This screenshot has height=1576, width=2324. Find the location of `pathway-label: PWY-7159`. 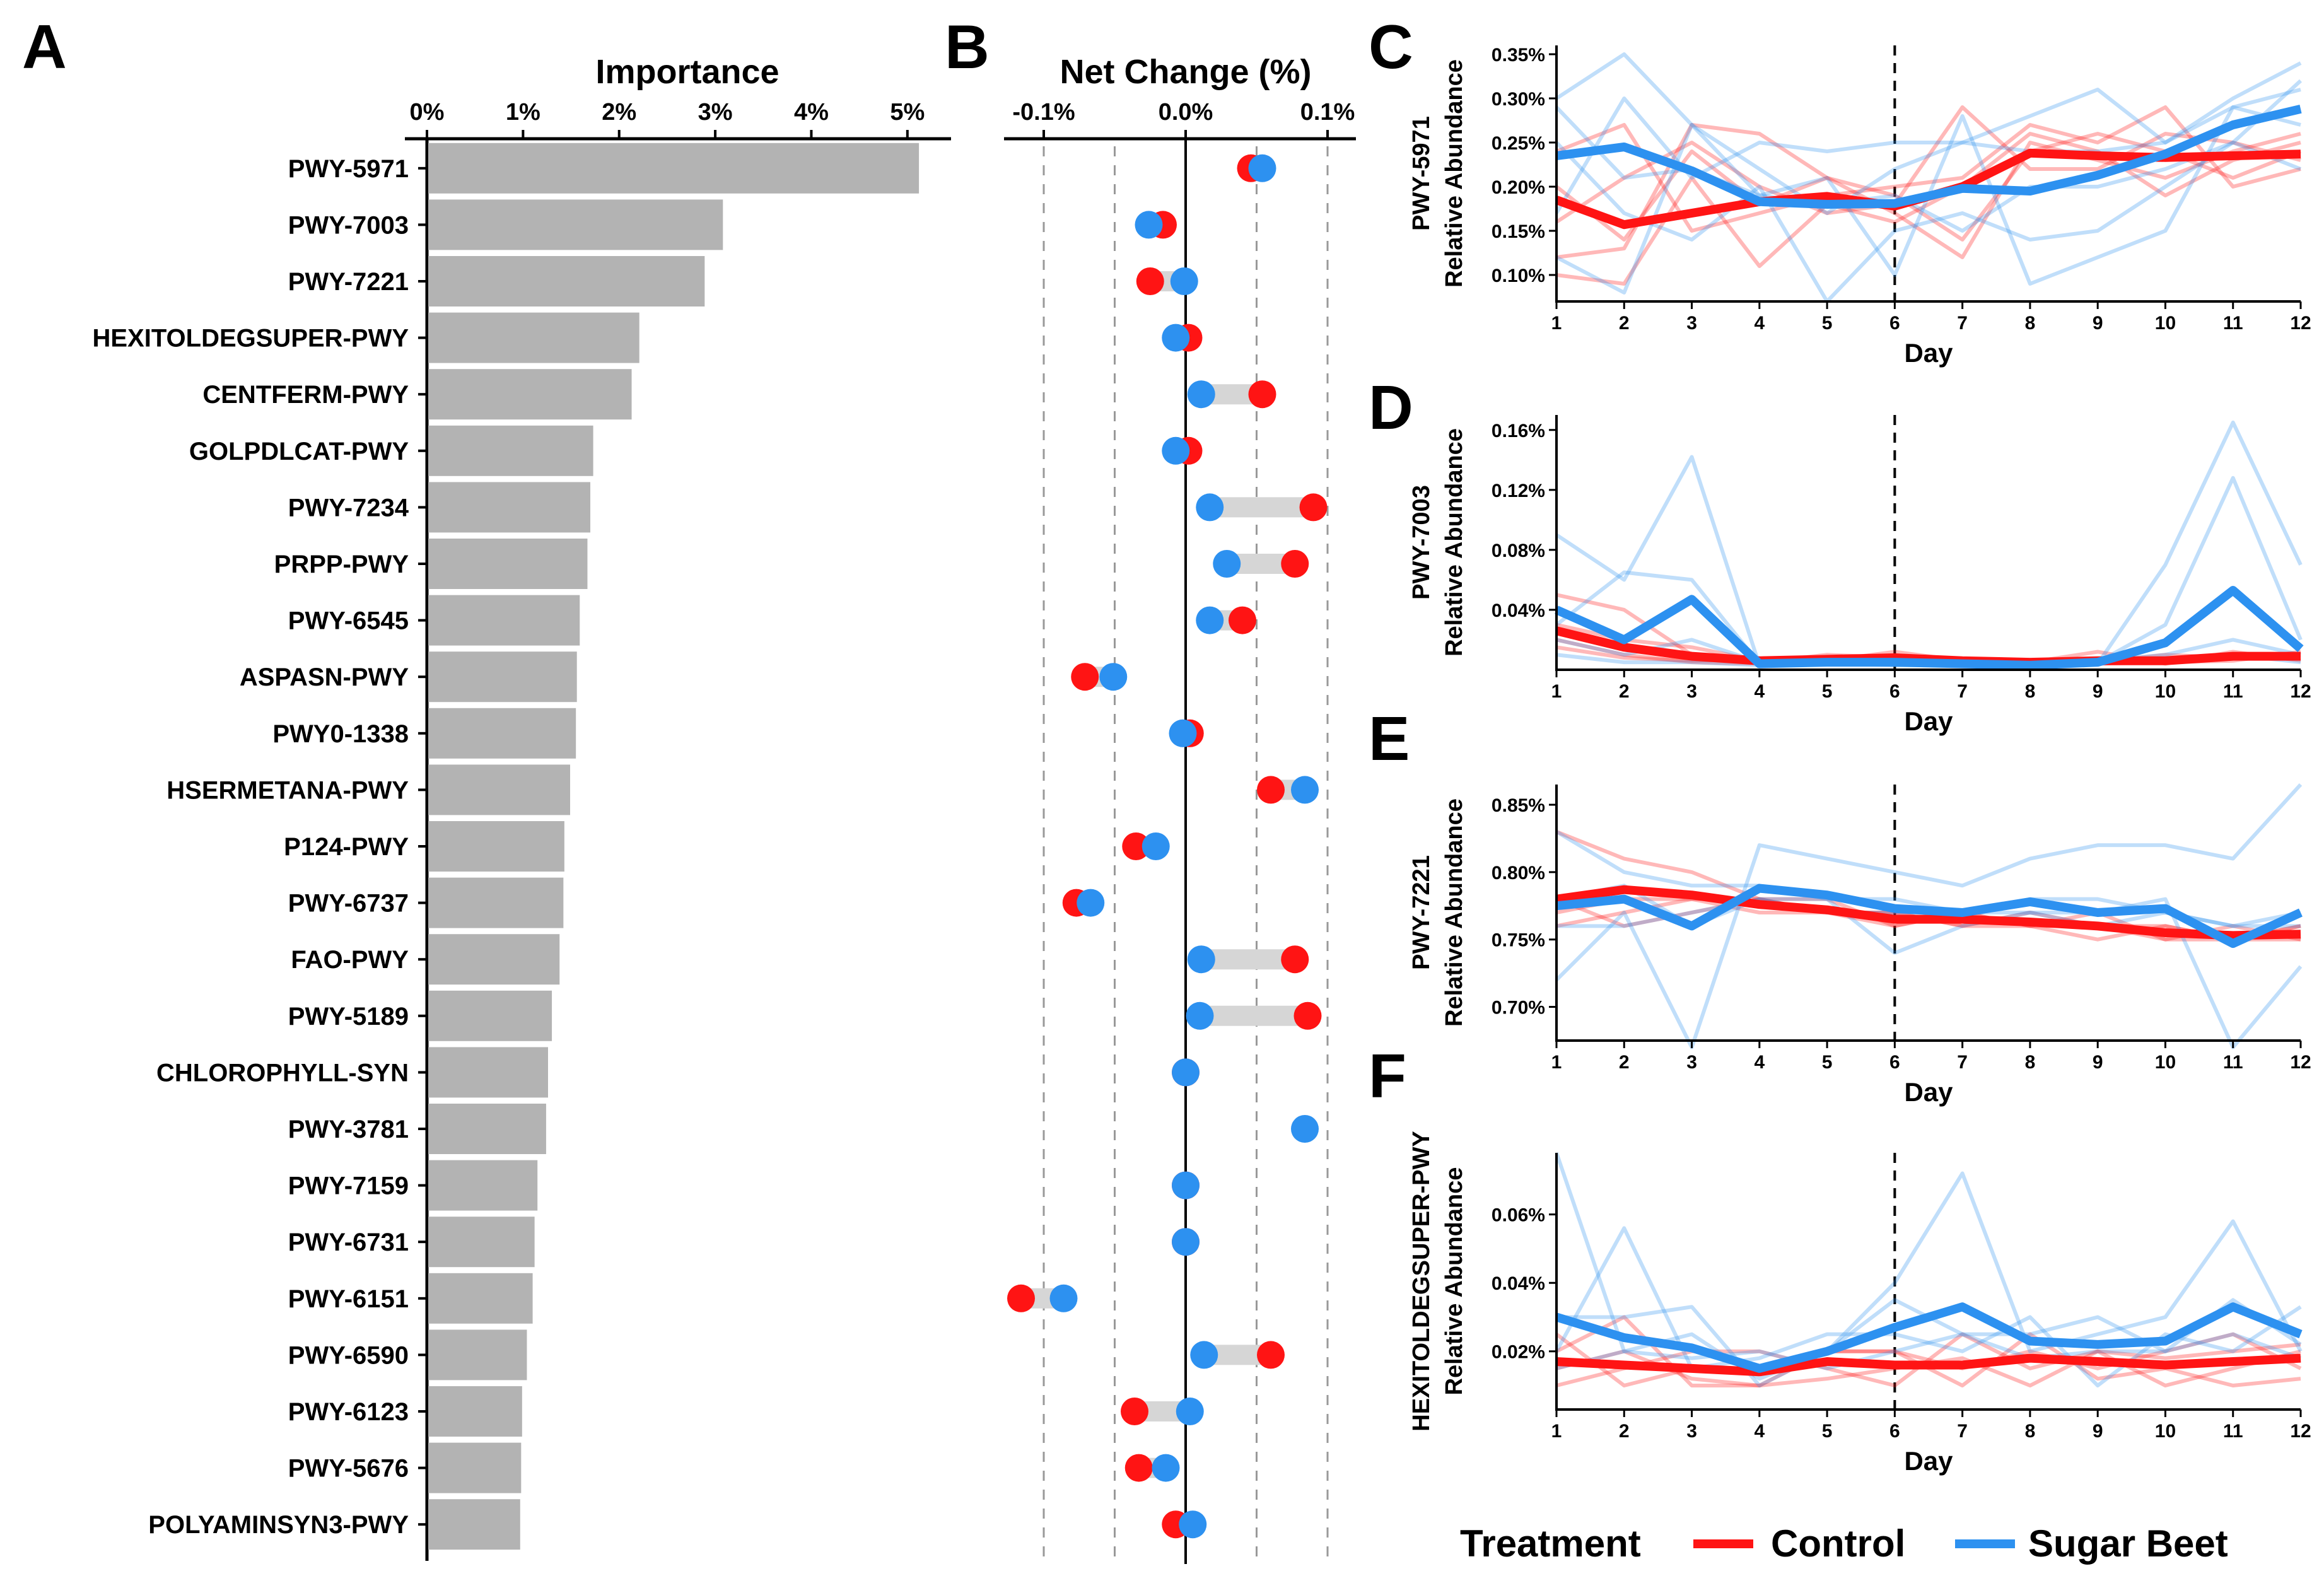

pathway-label: PWY-7159 is located at coordinates (348, 1186).